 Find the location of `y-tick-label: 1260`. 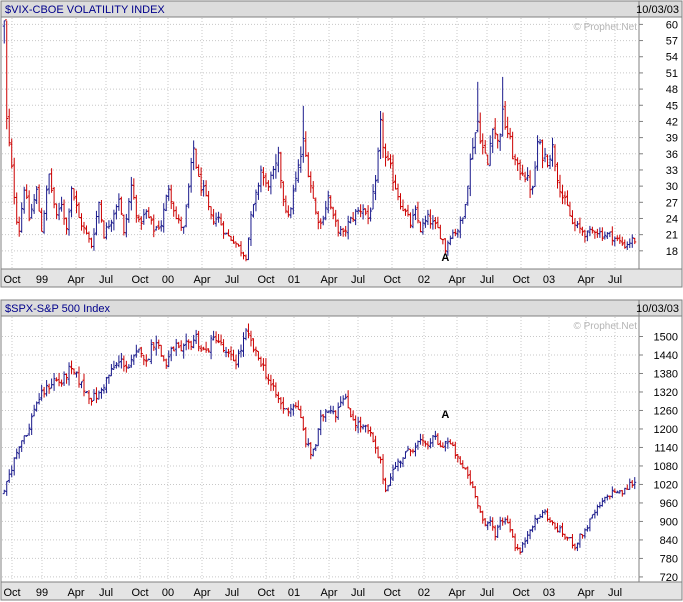

y-tick-label: 1260 is located at coordinates (666, 411).